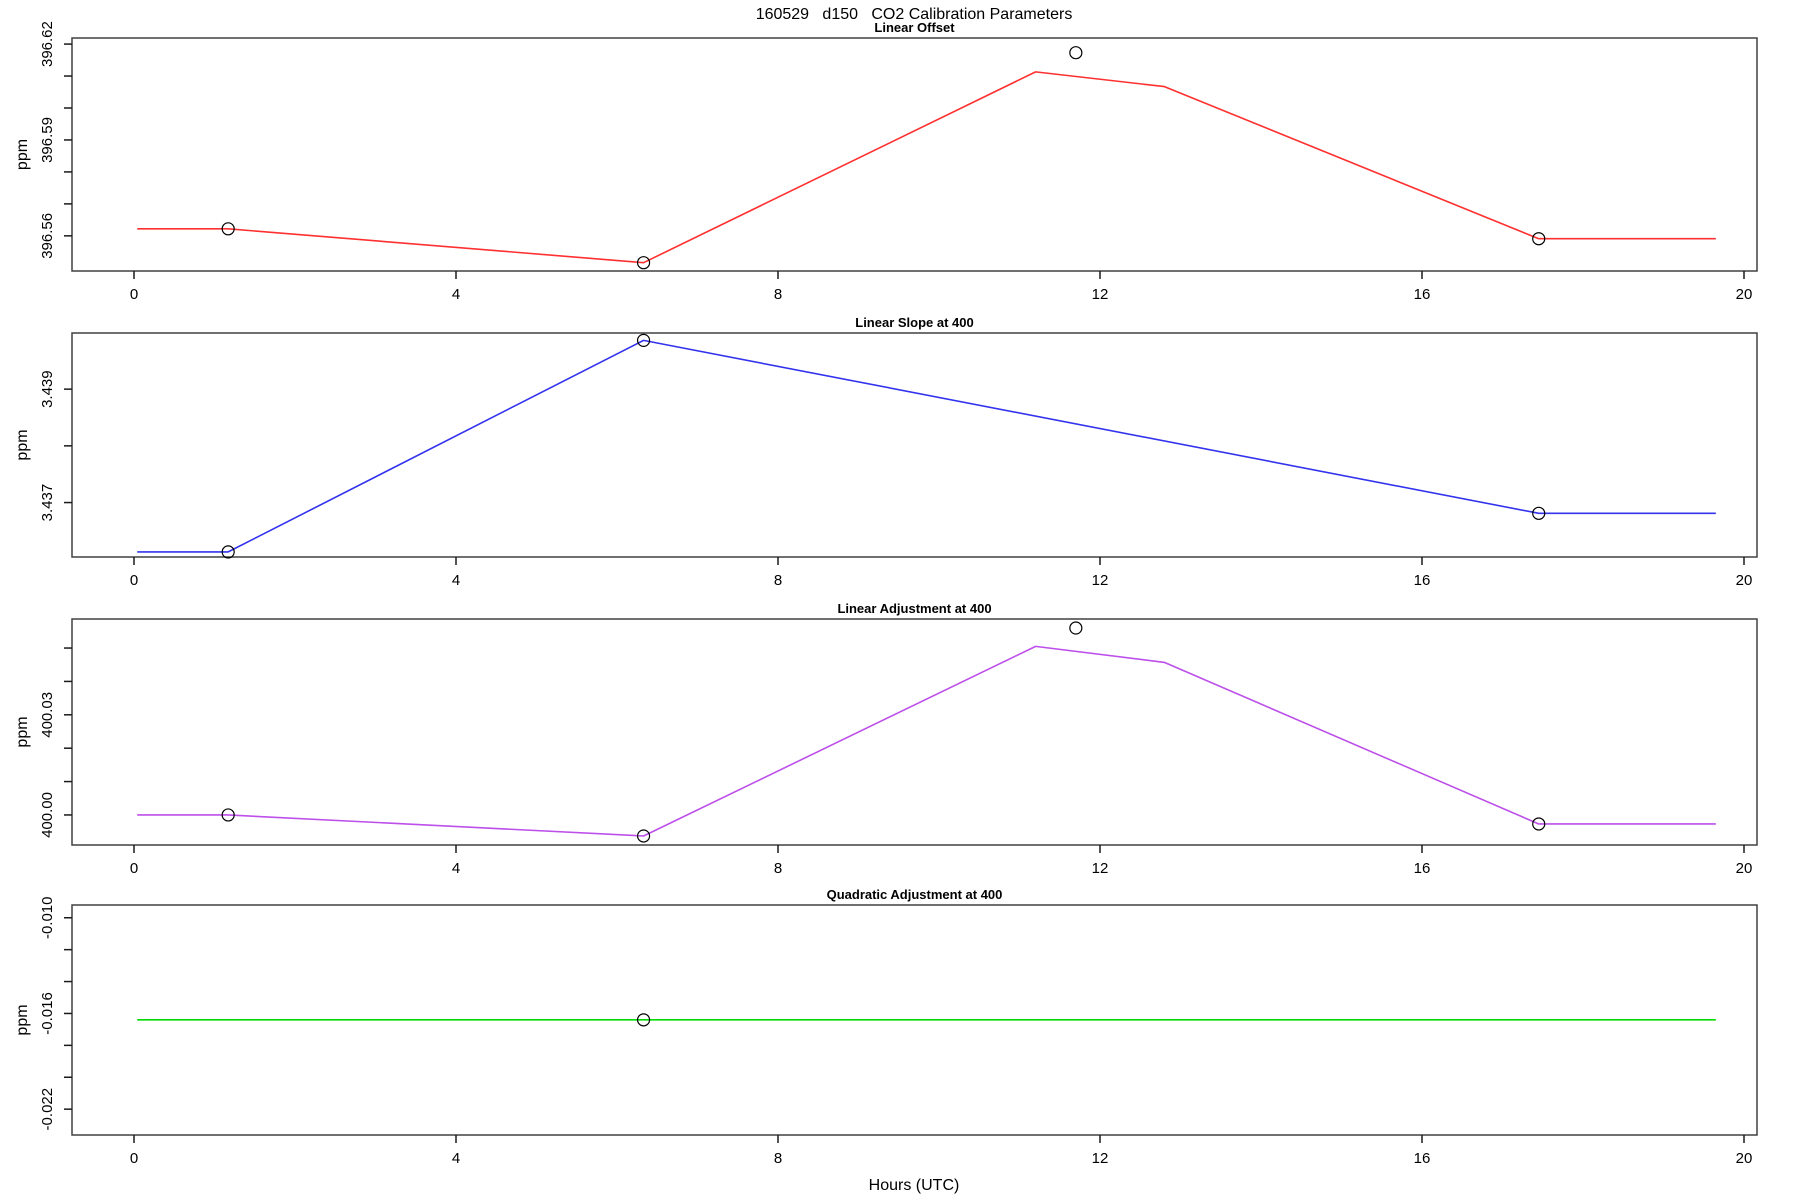  Describe the element at coordinates (47, 1013) in the screenshot. I see `y-tick-label: -0.016` at that location.